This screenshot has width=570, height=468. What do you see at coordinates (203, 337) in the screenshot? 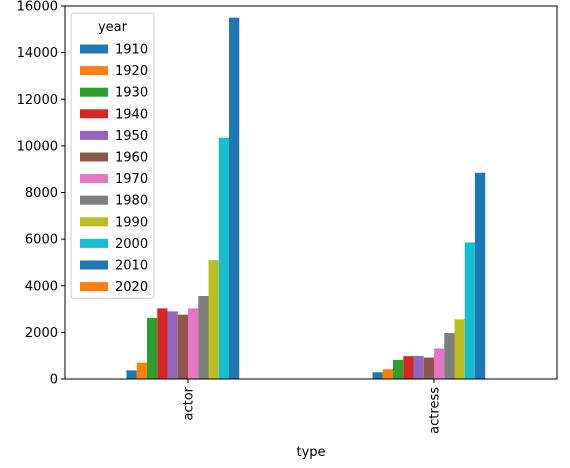
I see `bar-actor-1980` at bounding box center [203, 337].